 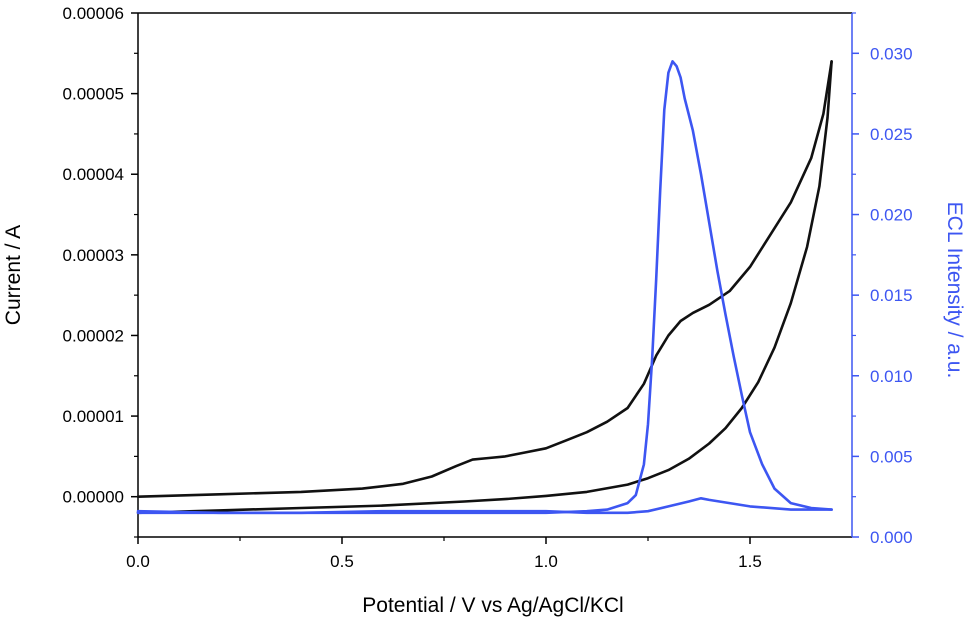 What do you see at coordinates (492, 605) in the screenshot?
I see `x-axis-title: Potential / V vs Ag/AgCl/KCl` at bounding box center [492, 605].